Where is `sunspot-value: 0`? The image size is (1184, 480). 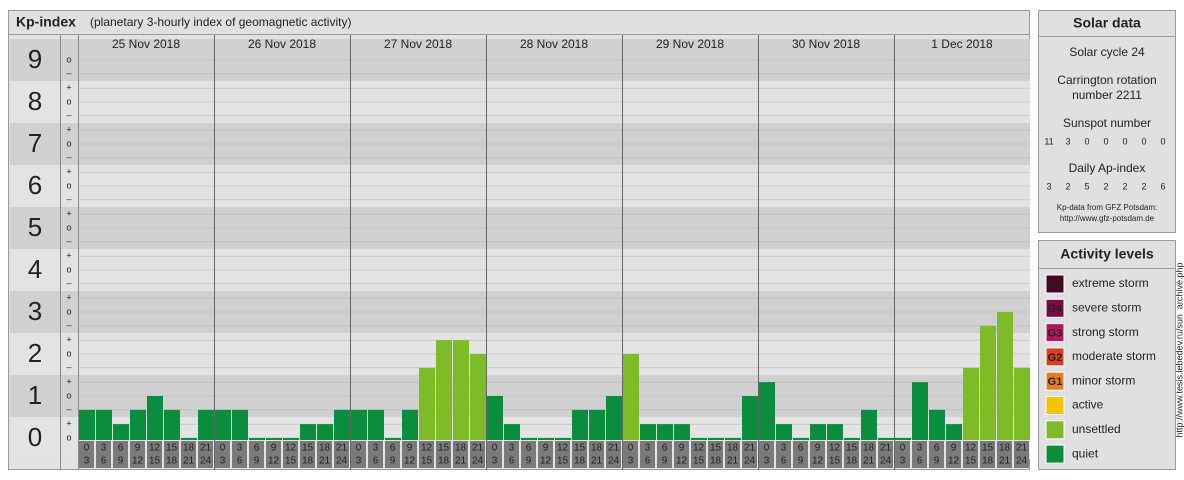
sunspot-value: 0 is located at coordinates (1124, 141).